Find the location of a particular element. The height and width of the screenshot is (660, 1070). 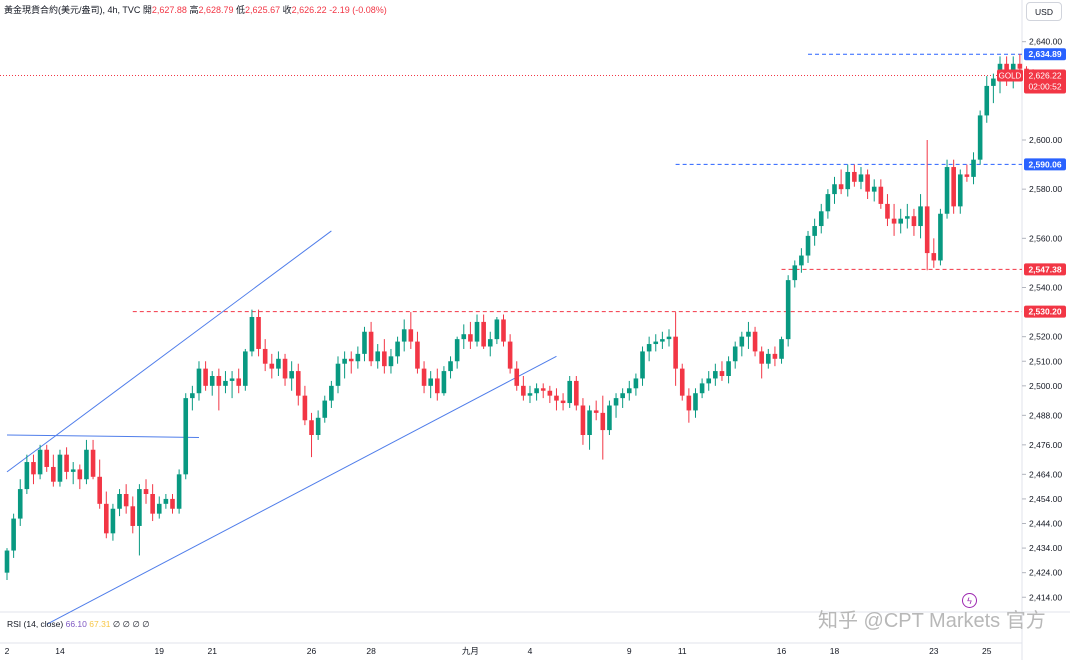

high-label: 高 is located at coordinates (194, 10).